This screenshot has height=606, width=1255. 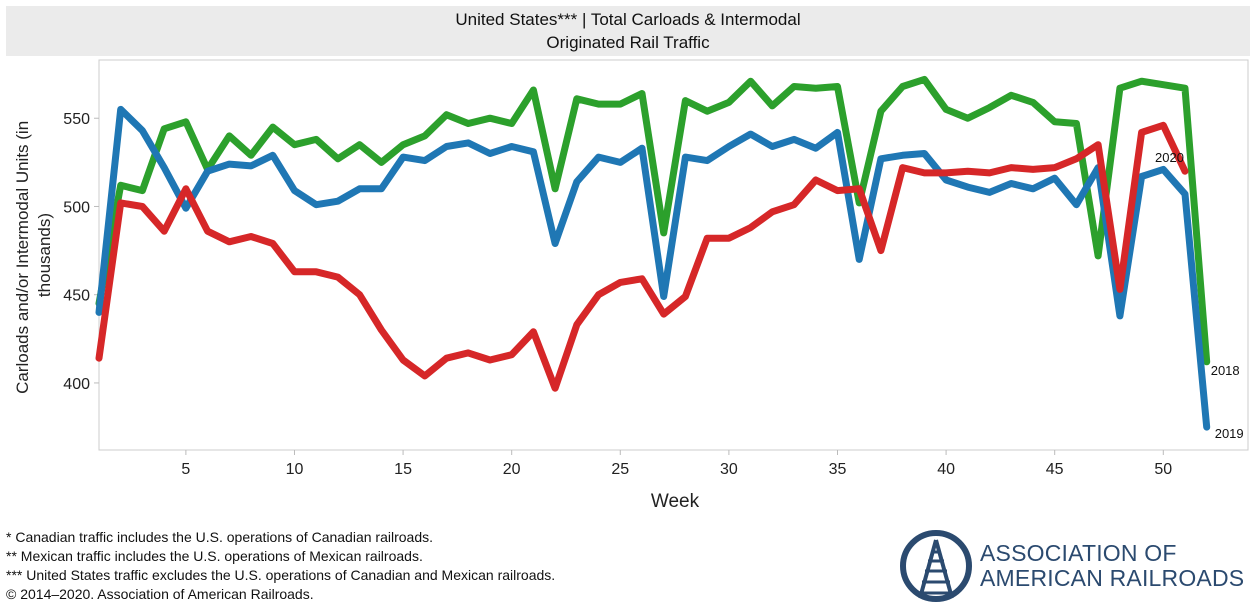 What do you see at coordinates (675, 501) in the screenshot?
I see `x-axis-label: Week` at bounding box center [675, 501].